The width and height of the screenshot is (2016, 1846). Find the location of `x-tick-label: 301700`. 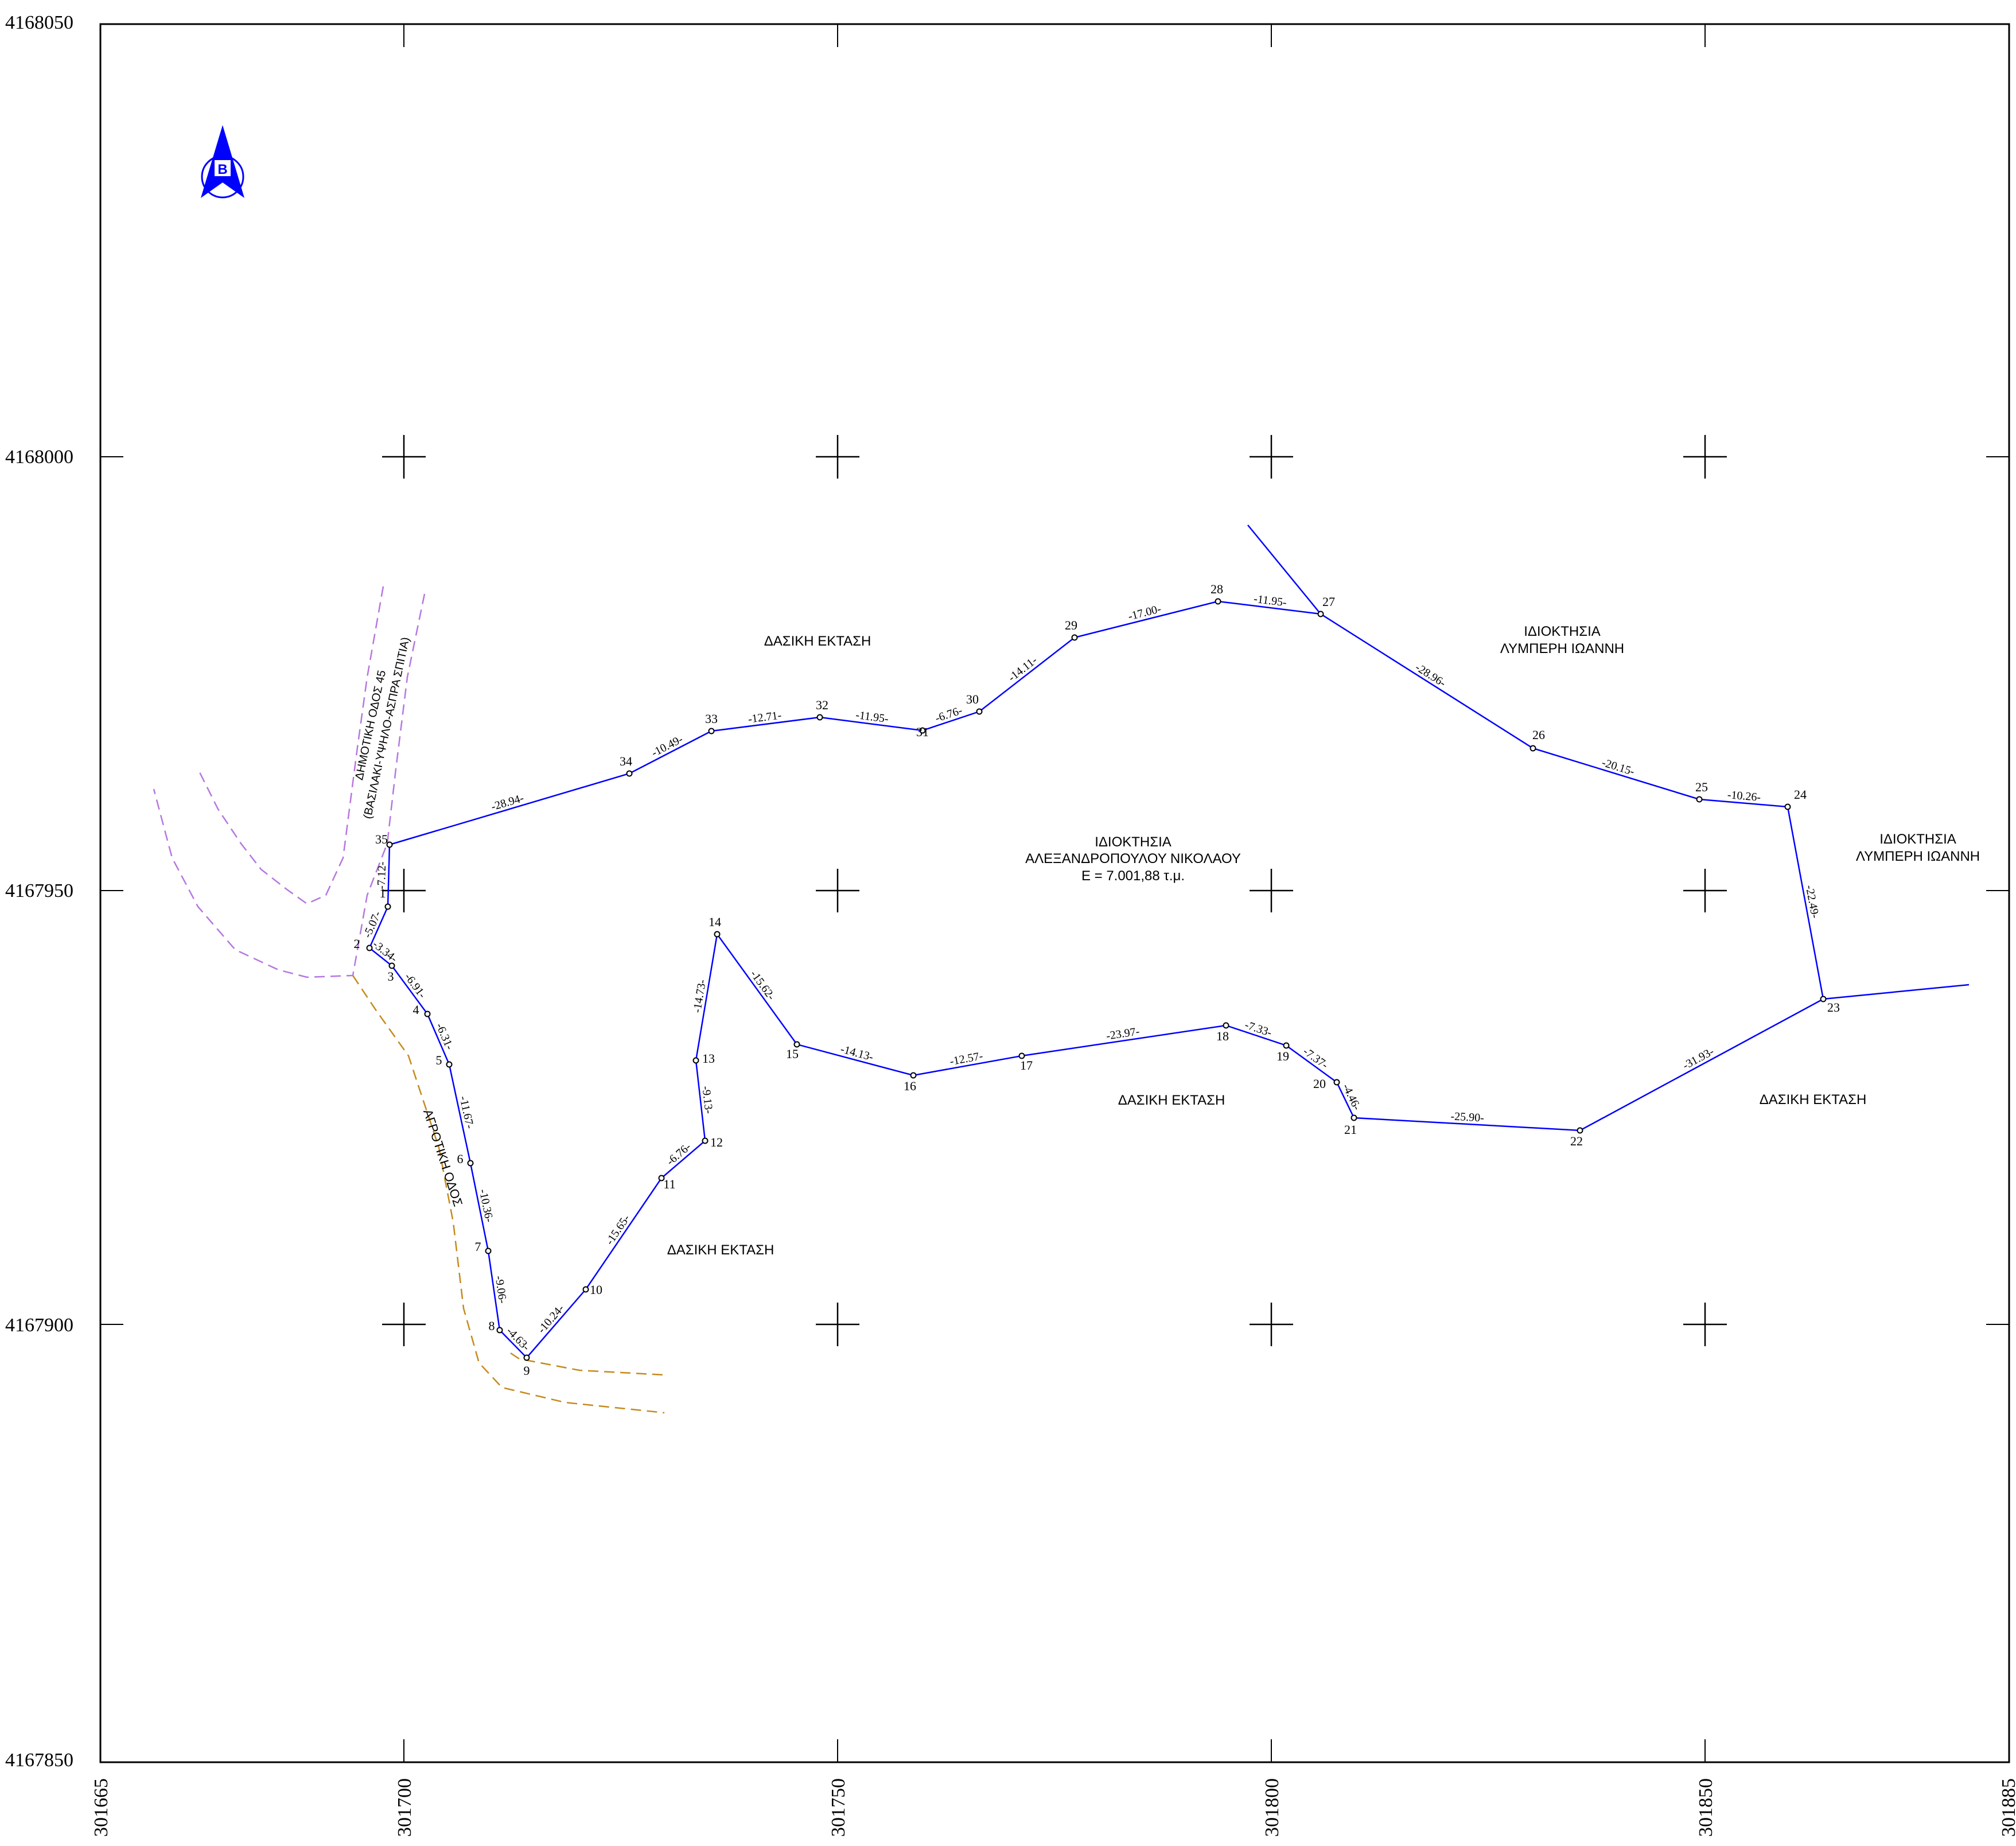

x-tick-label: 301700 is located at coordinates (405, 1807).